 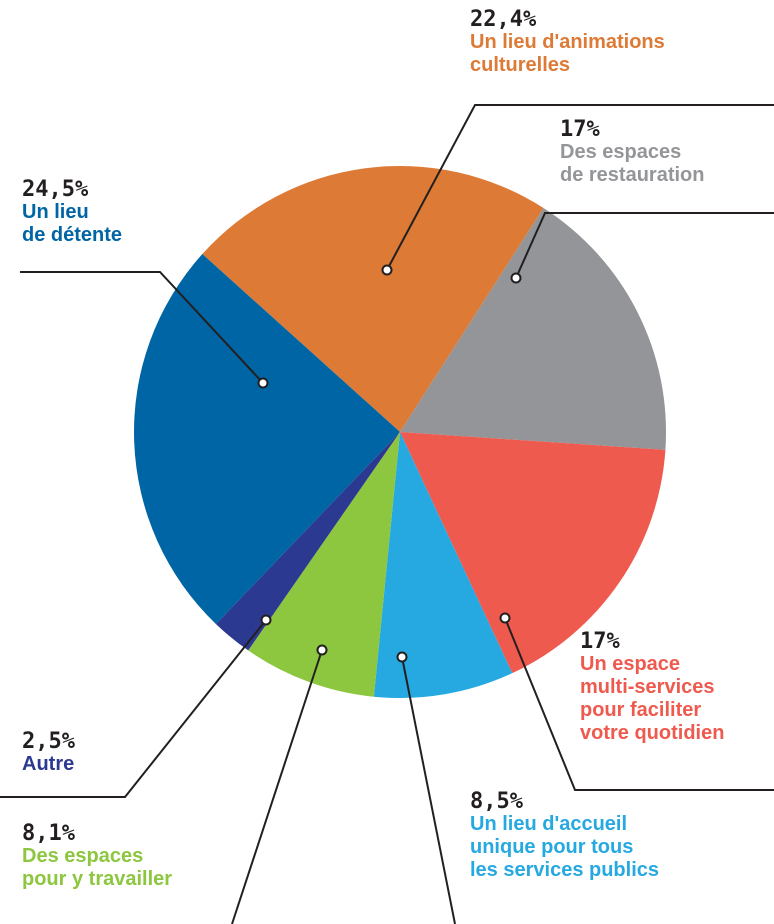 What do you see at coordinates (48, 741) in the screenshot?
I see `value-label: 2,5%` at bounding box center [48, 741].